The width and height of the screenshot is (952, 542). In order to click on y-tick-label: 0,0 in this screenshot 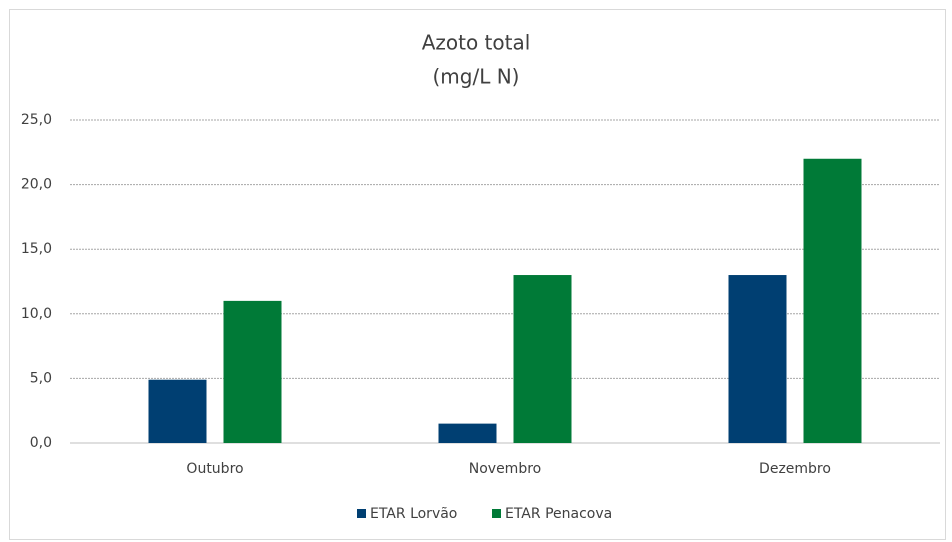, I will do `click(41, 443)`.